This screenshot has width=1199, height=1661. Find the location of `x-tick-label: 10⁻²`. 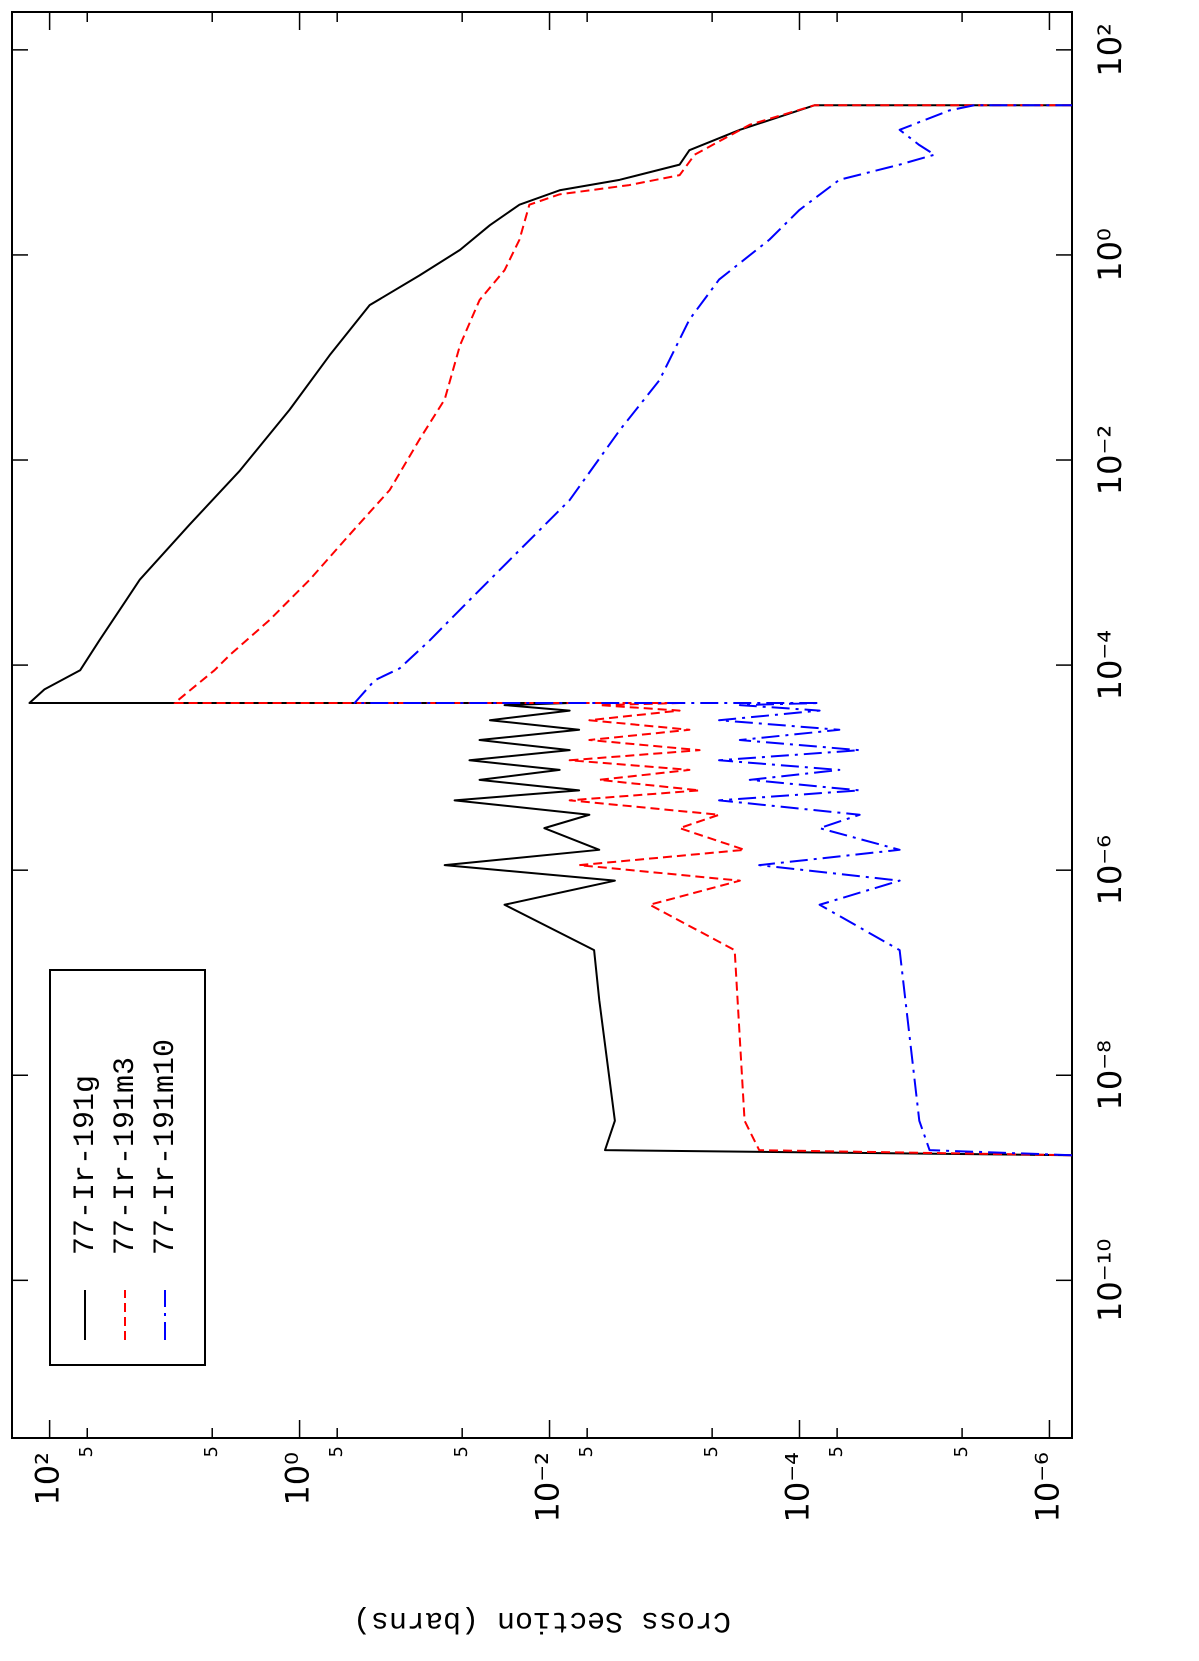

x-tick-label: 10⁻² is located at coordinates (1110, 460).